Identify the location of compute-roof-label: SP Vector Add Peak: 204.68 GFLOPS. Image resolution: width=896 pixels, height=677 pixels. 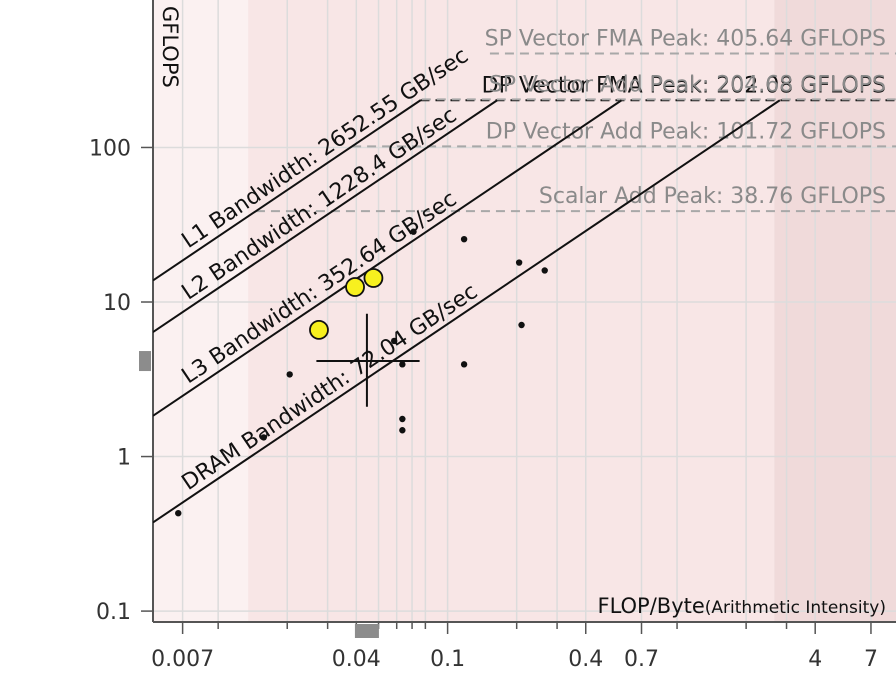
(687, 84).